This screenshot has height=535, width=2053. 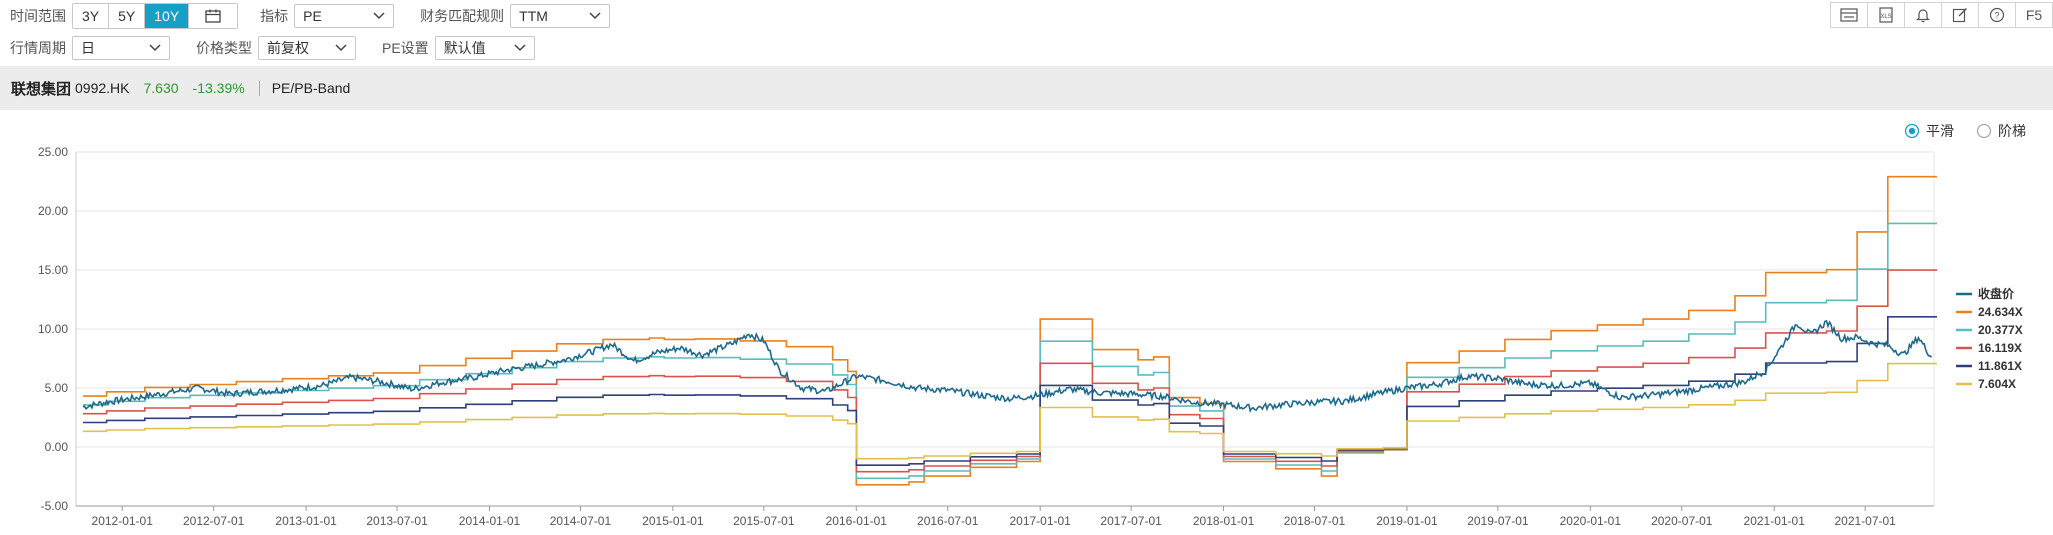 I want to click on x-tick-label: 2015-07-01, so click(x=764, y=521).